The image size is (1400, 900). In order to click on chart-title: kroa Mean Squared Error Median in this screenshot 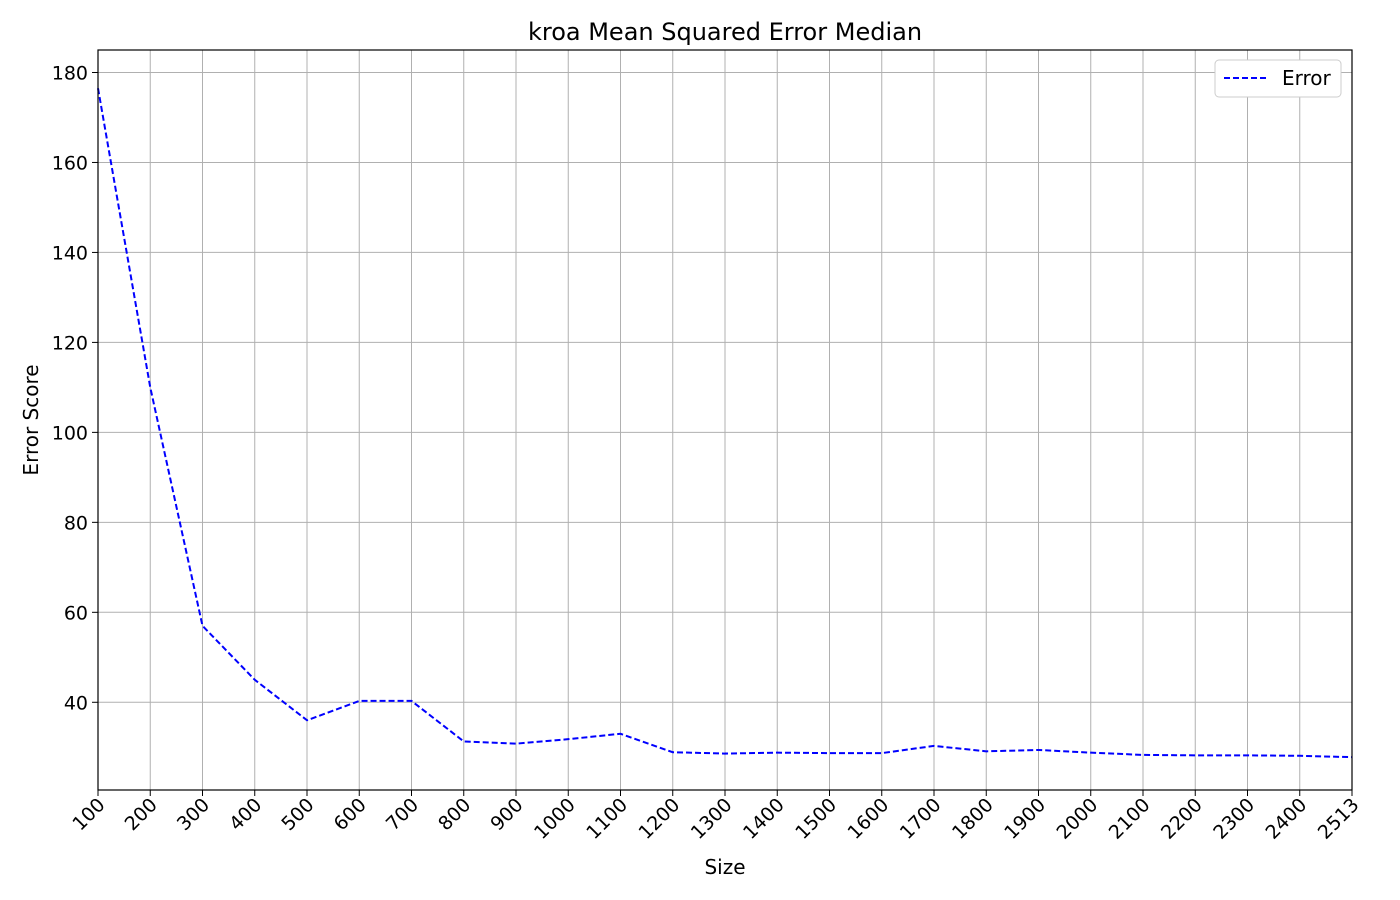, I will do `click(725, 32)`.